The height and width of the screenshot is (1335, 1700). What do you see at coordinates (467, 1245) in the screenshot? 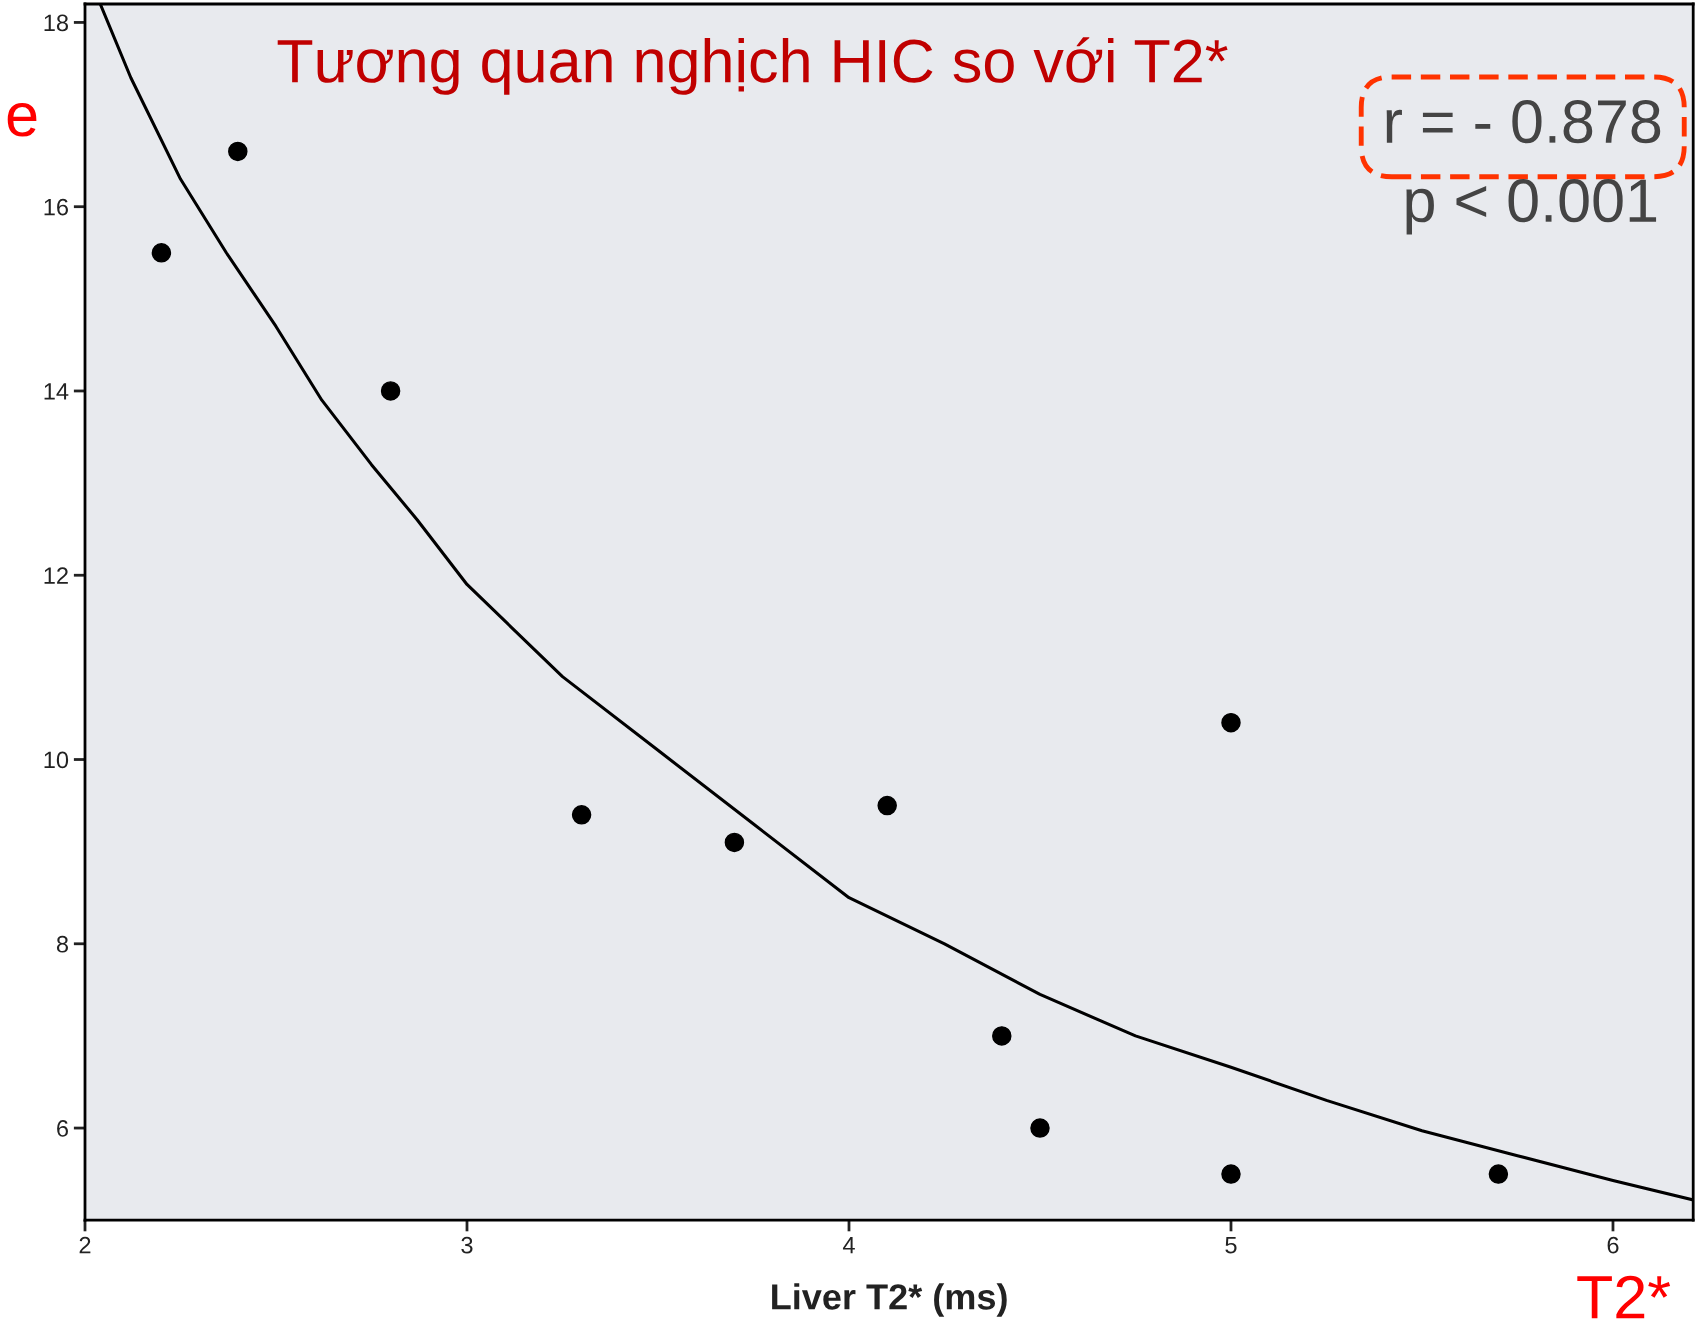
I see `x-tick-label: 3` at bounding box center [467, 1245].